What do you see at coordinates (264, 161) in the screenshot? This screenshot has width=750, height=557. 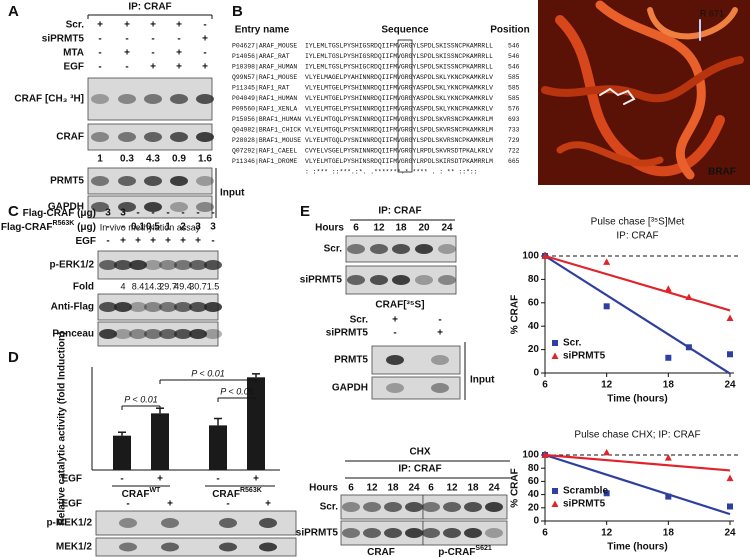 I see `entry-name: P11346|RAF1_DROME` at bounding box center [264, 161].